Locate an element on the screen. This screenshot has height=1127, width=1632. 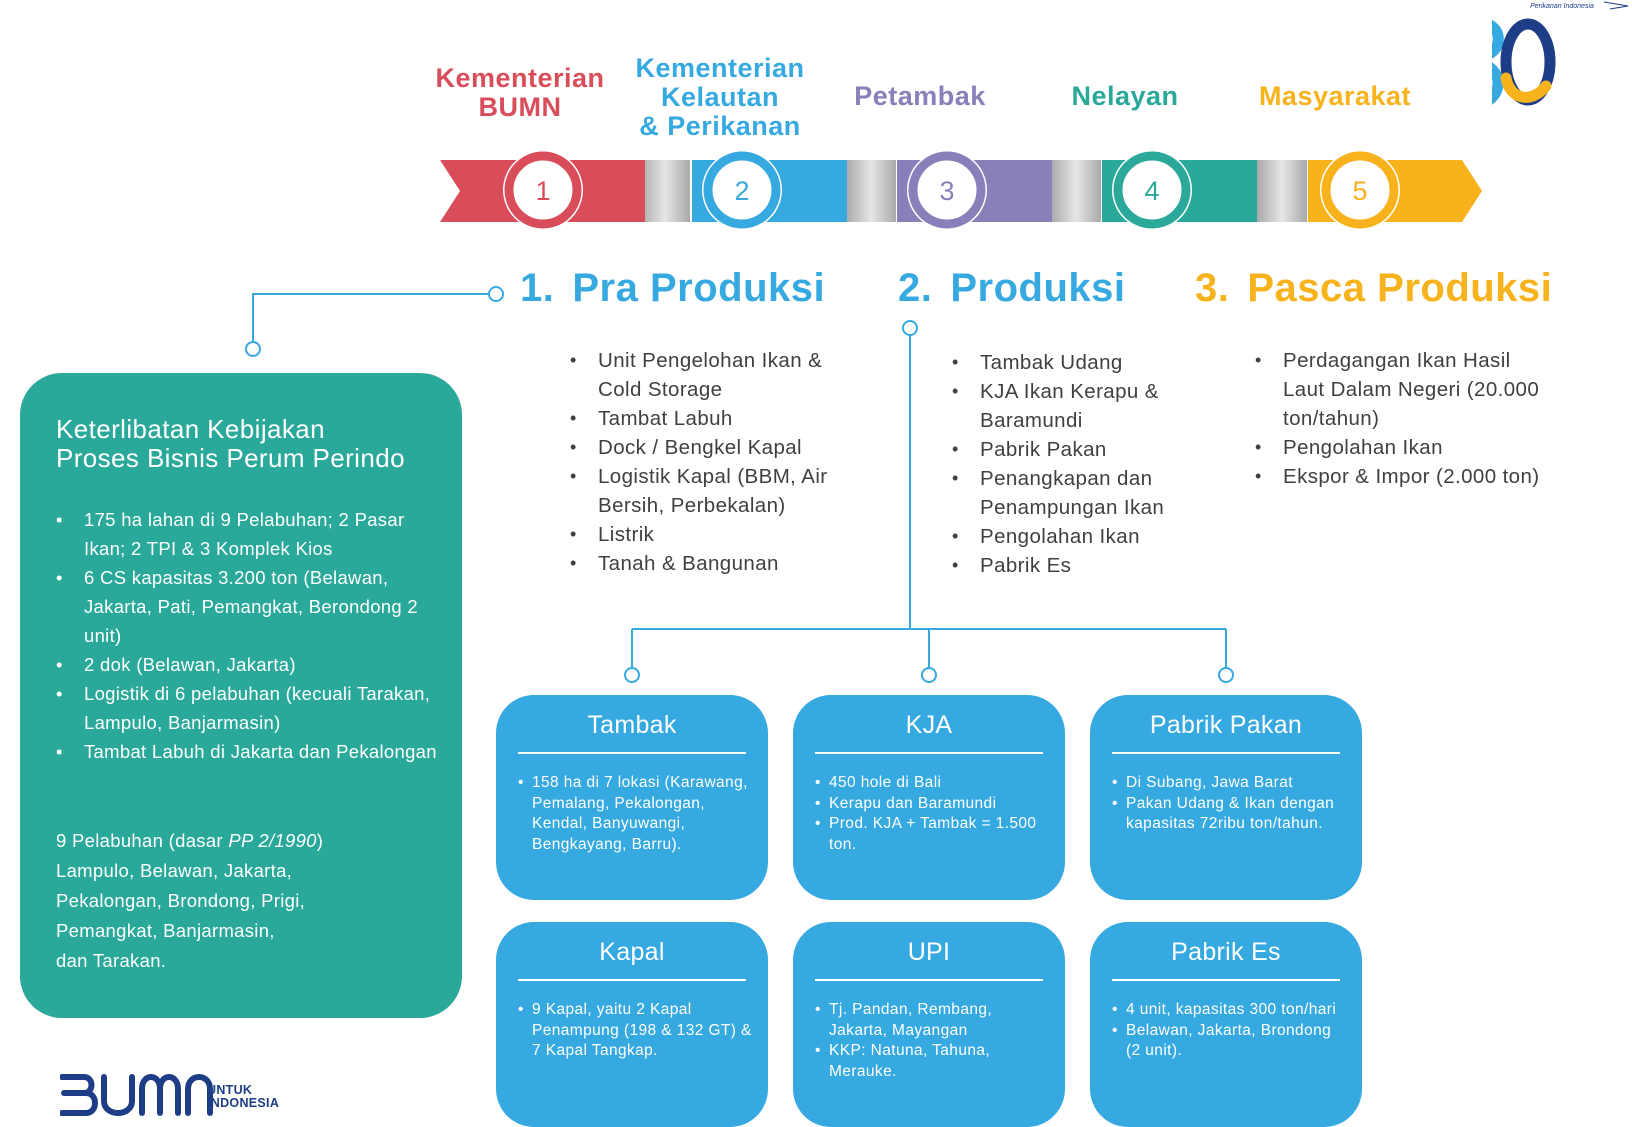
ribbon-badge-5: 5 is located at coordinates (1360, 190).